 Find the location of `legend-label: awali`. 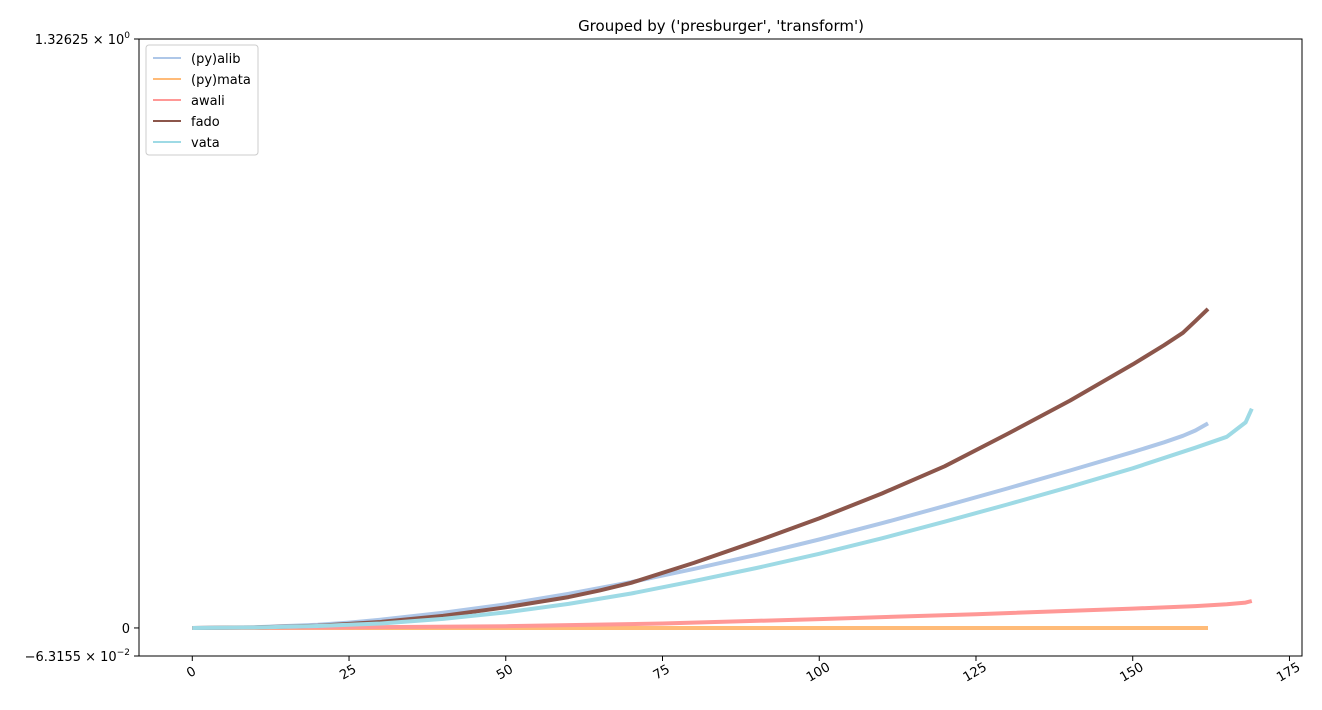

legend-label: awali is located at coordinates (208, 101).